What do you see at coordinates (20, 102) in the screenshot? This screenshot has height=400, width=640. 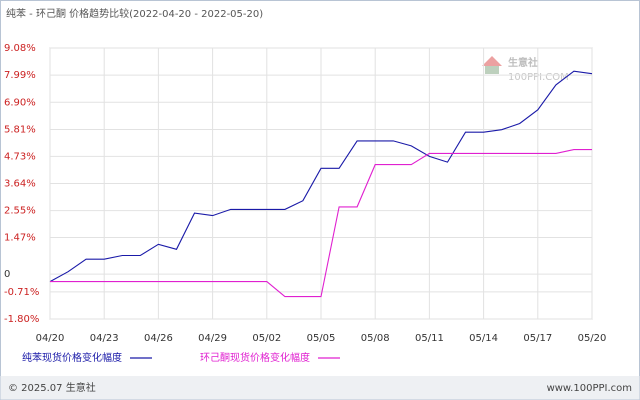 I see `y-tick-label: 6.90%` at bounding box center [20, 102].